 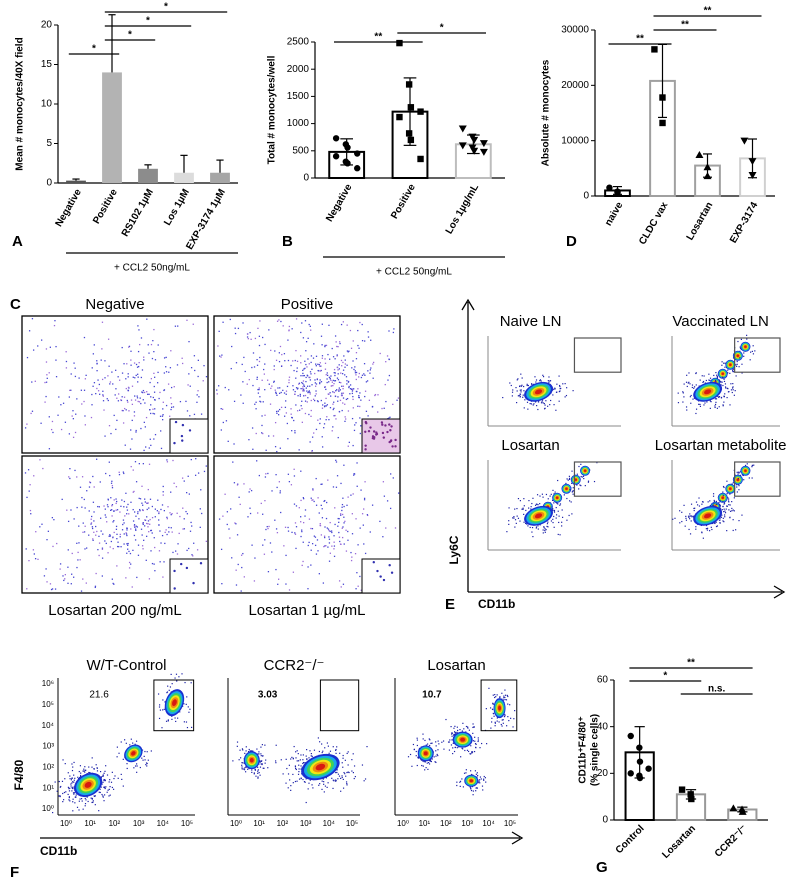 I want to click on significance-label: **, so click(x=691, y=663).